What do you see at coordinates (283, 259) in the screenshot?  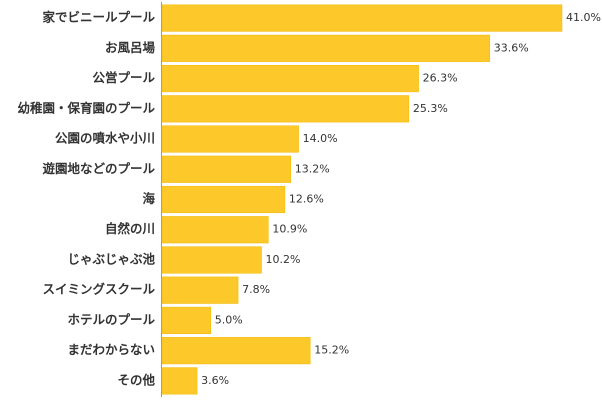 I see `value-label: 10.2%` at bounding box center [283, 259].